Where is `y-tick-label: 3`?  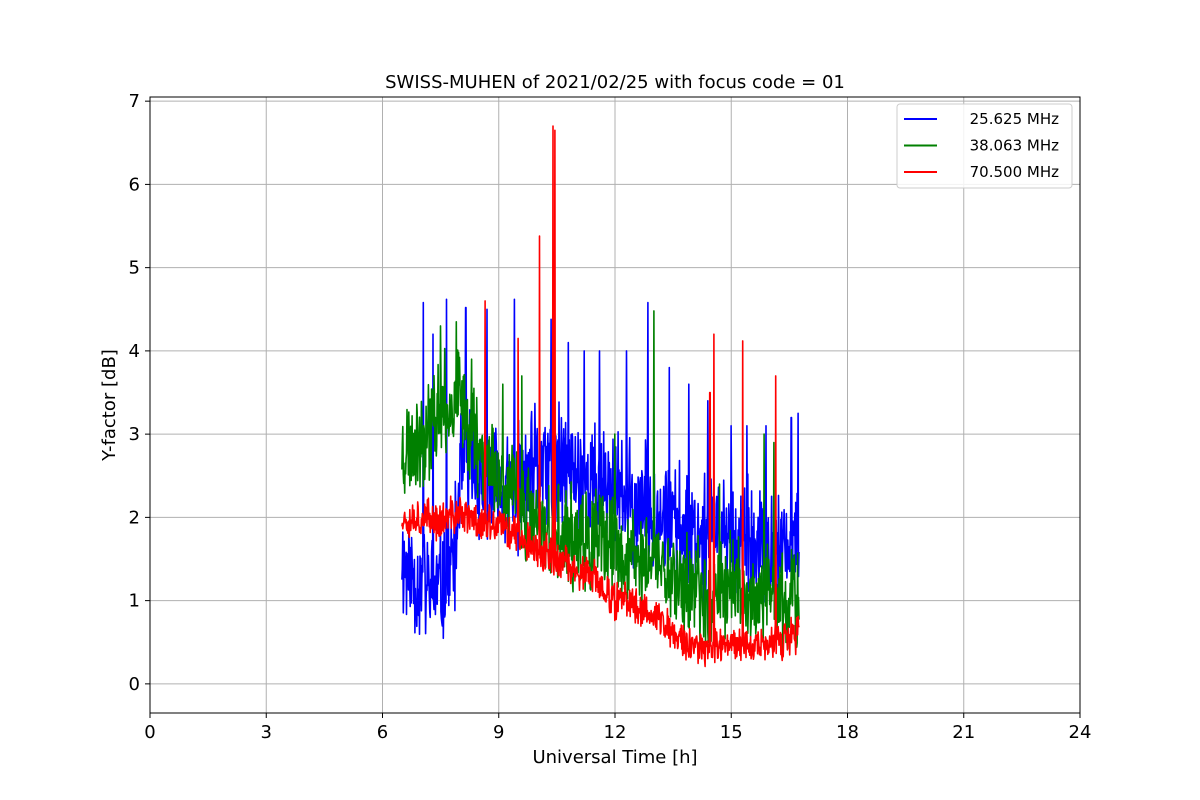 y-tick-label: 3 is located at coordinates (134, 434).